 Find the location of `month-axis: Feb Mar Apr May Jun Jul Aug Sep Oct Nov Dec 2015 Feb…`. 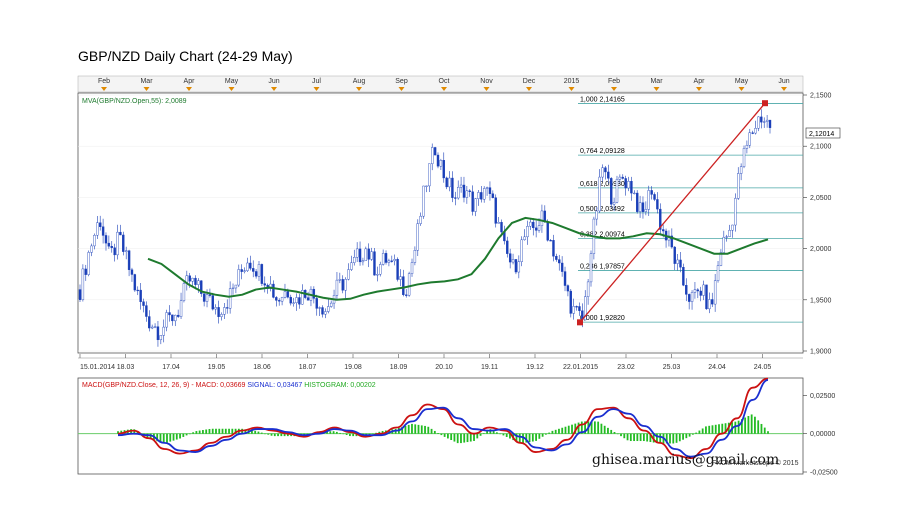

month-axis: Feb Mar Apr May Jun Jul Aug Sep Oct Nov Dec 2015 Feb… is located at coordinates (440, 84).